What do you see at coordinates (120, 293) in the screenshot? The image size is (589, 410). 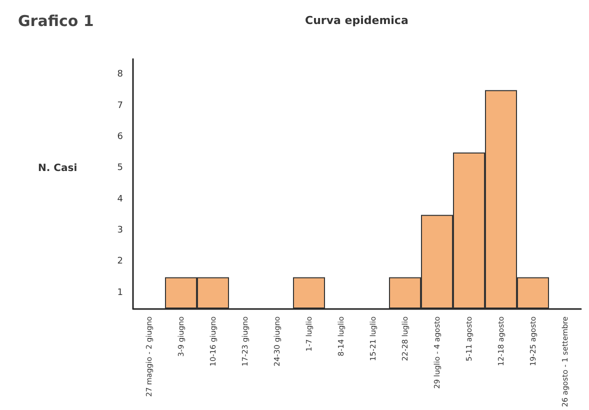 I see `y-tick-label: 1` at bounding box center [120, 293].